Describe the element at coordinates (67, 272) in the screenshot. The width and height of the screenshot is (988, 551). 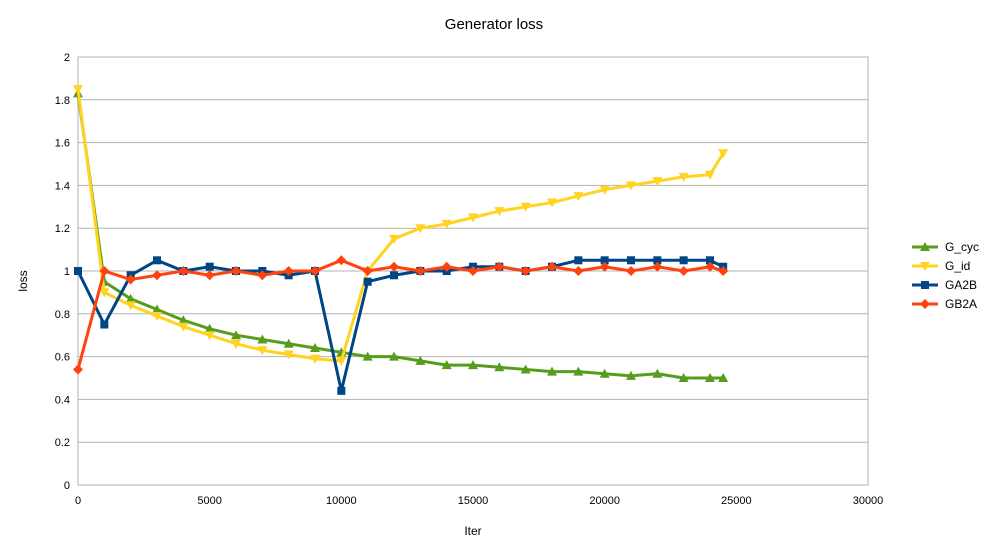
I see `y-tick-label: 1` at that location.